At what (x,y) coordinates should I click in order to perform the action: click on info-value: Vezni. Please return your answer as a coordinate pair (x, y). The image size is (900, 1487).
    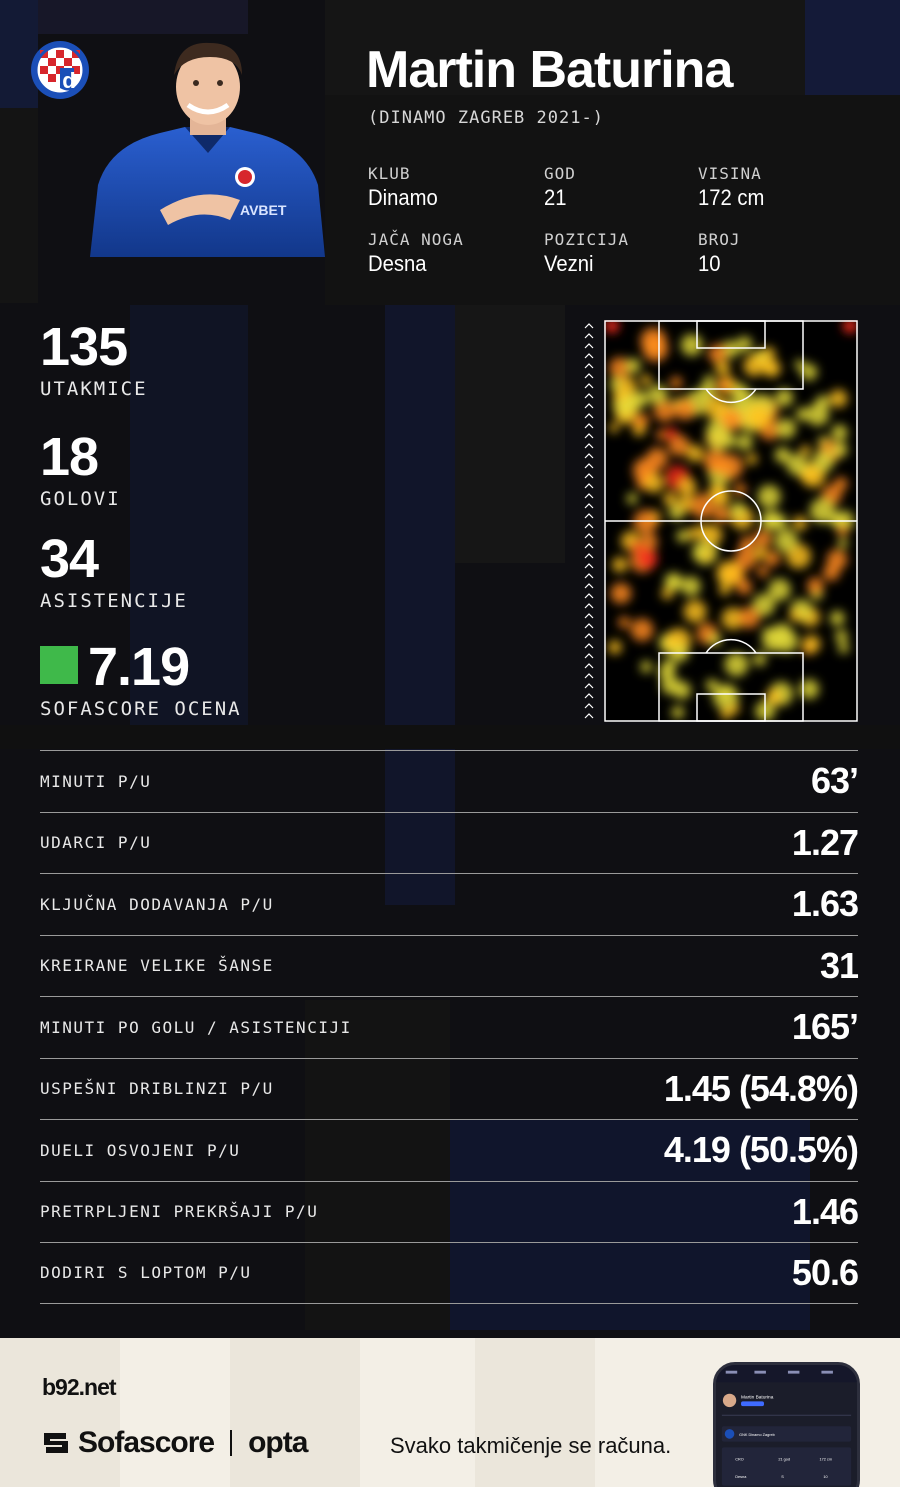
    Looking at the image, I should click on (569, 263).